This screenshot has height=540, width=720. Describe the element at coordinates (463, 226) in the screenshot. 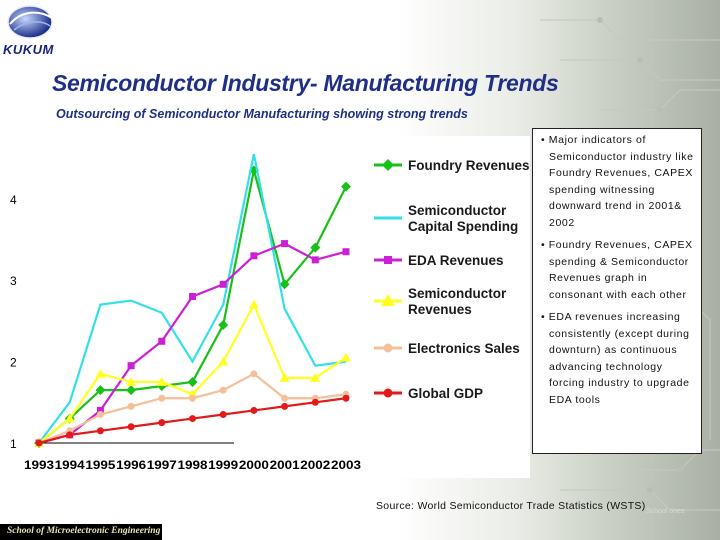

I see `legend-label: Capital Spending` at that location.